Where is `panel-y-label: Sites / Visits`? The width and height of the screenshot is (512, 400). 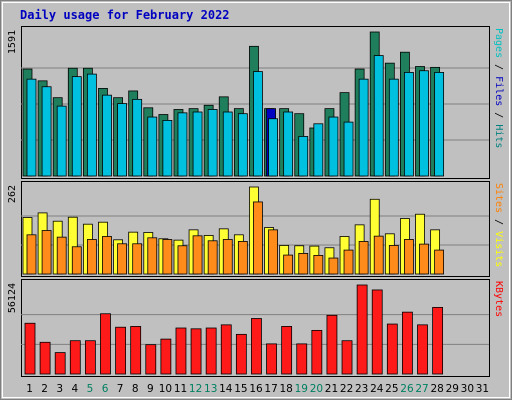
panel-y-label: Sites / Visits is located at coordinates (498, 225).